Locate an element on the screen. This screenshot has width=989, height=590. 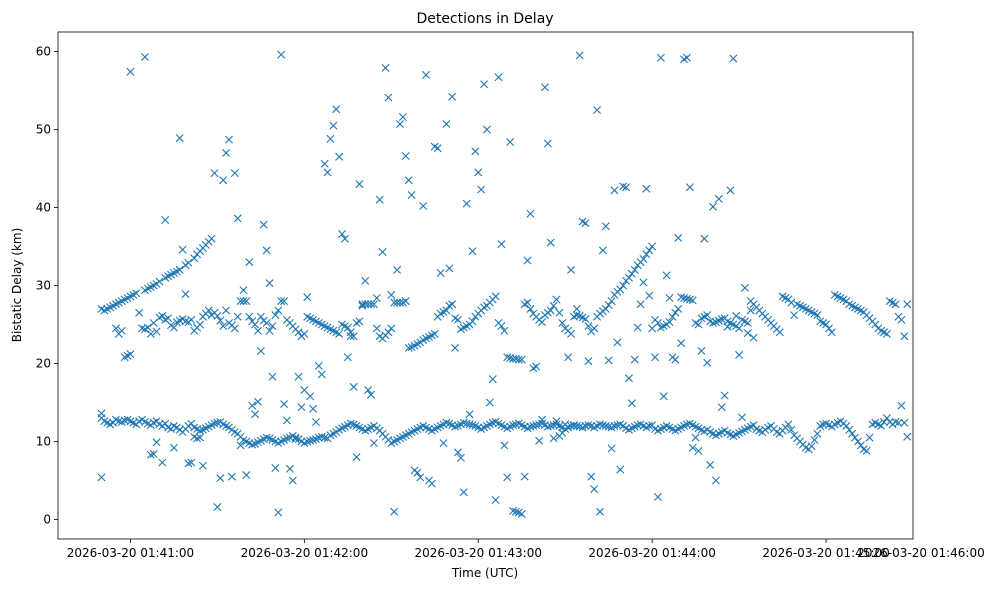
x-tick-label: 2026-03-20 01:44:00 is located at coordinates (651, 553).